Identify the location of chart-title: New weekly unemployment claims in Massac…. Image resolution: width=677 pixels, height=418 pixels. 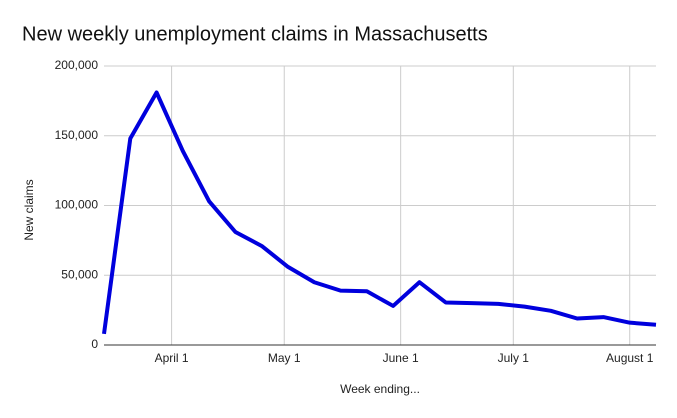
(255, 34).